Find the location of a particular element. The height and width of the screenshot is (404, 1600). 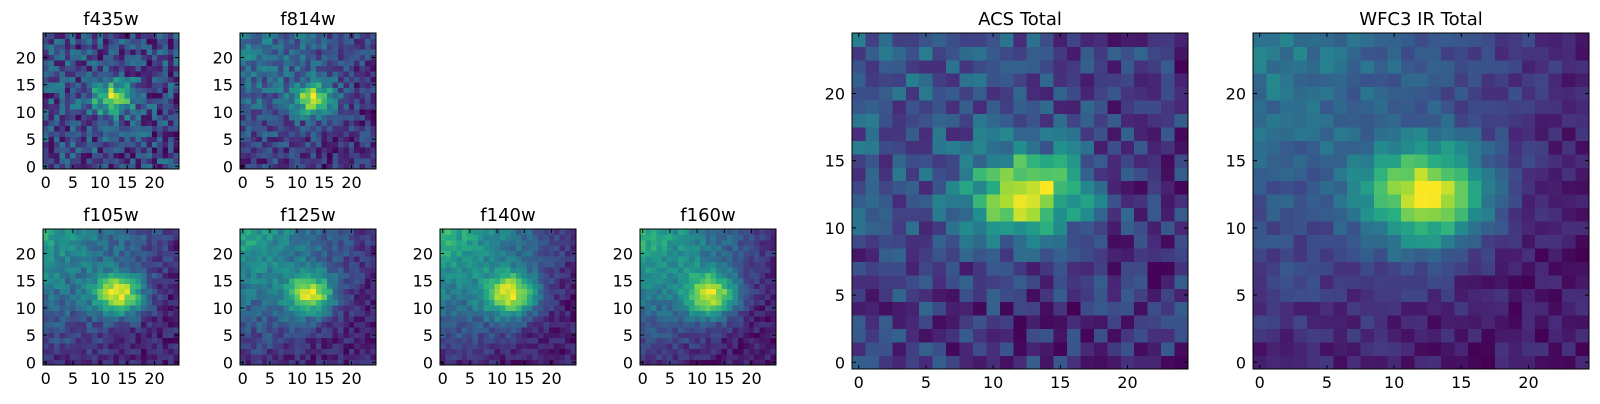

y-tick-label: 20 is located at coordinates (26, 57).